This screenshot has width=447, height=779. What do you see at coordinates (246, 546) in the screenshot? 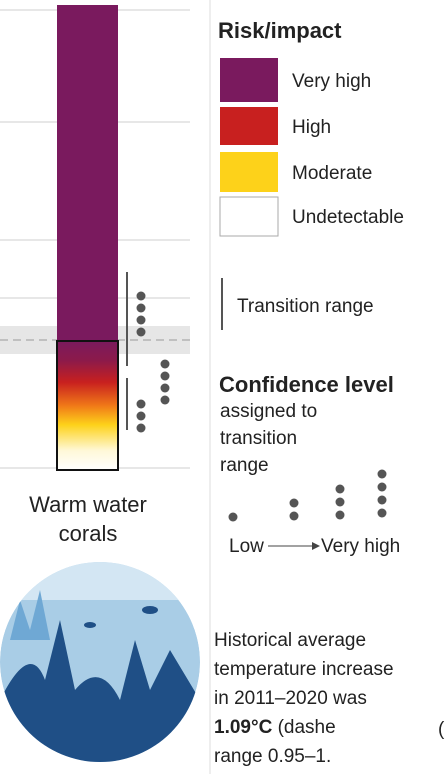
I see `confidence-low: Low` at bounding box center [246, 546].